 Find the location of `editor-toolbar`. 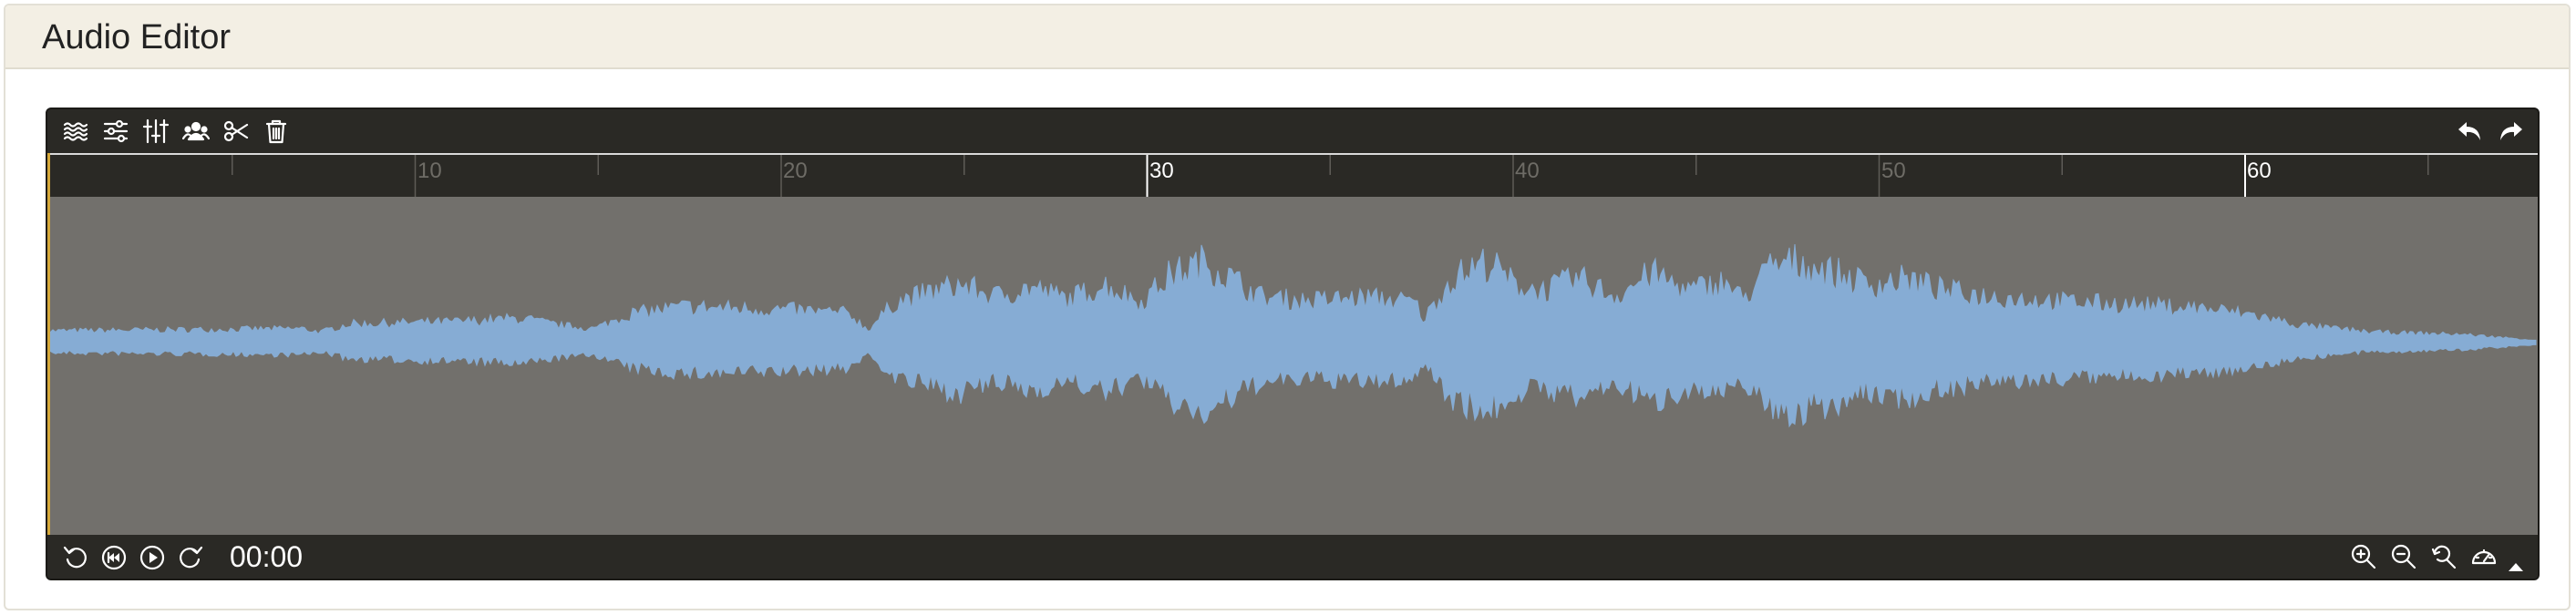

editor-toolbar is located at coordinates (1292, 131).